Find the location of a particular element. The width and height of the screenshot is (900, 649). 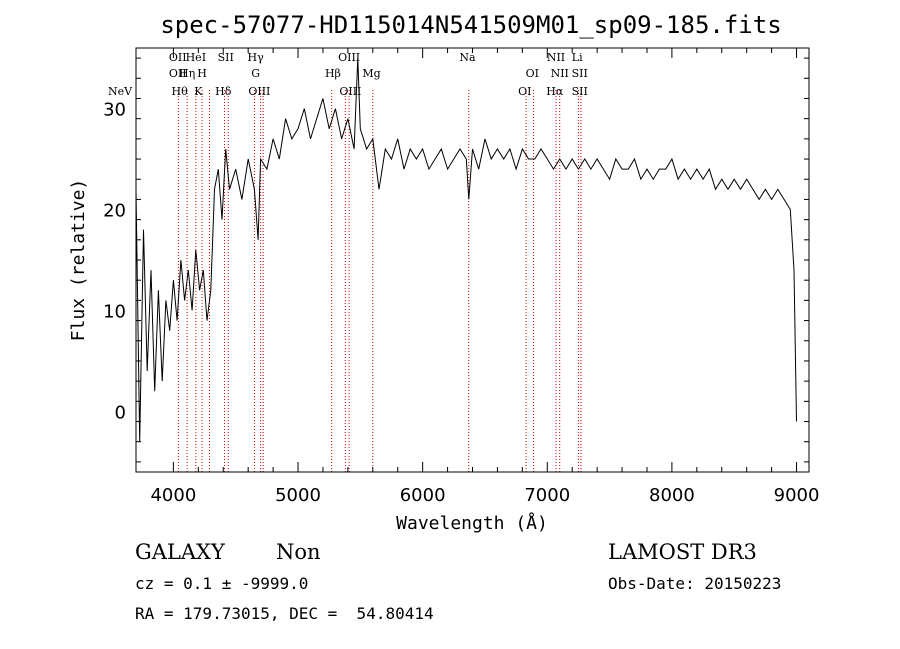

coordinates-line: RA = 179.73015, DEC = 54.80414 is located at coordinates (284, 613).